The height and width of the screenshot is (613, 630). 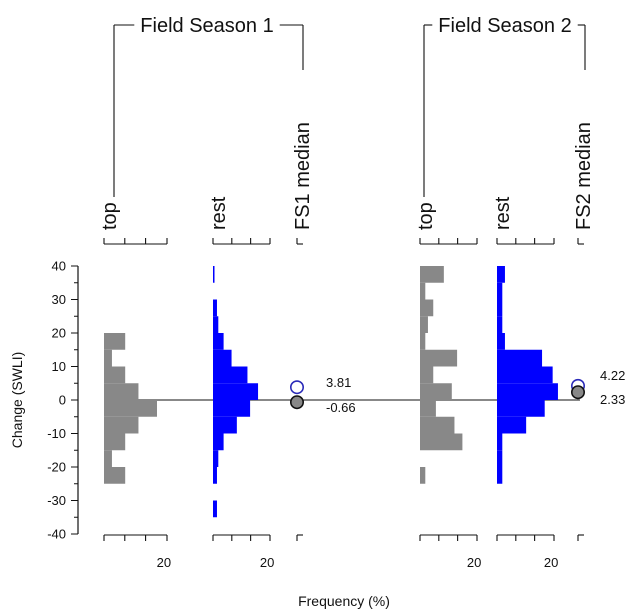 What do you see at coordinates (612, 399) in the screenshot?
I see `fs2-median-top-value-label: 2.33` at bounding box center [612, 399].